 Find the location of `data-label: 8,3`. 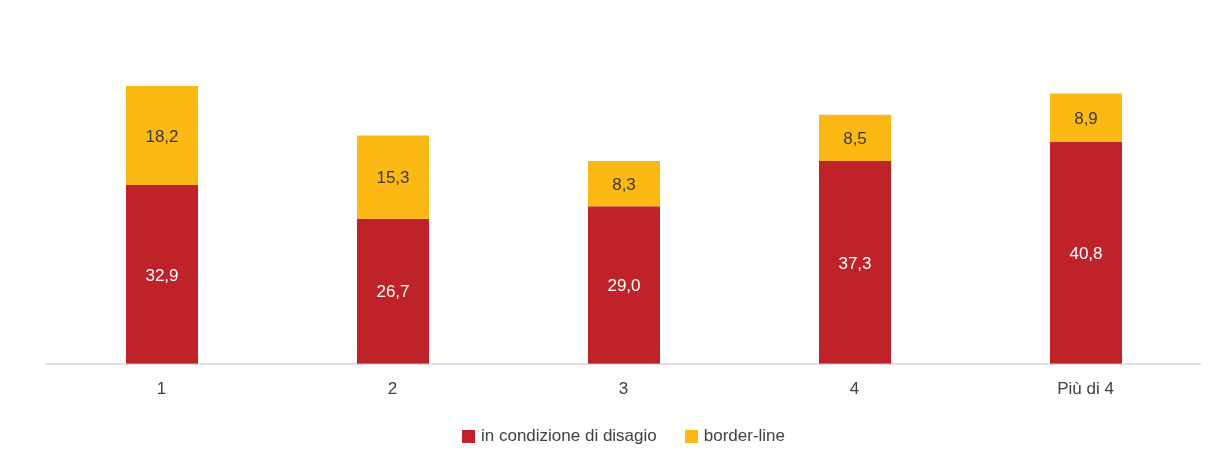

data-label: 8,3 is located at coordinates (624, 184).